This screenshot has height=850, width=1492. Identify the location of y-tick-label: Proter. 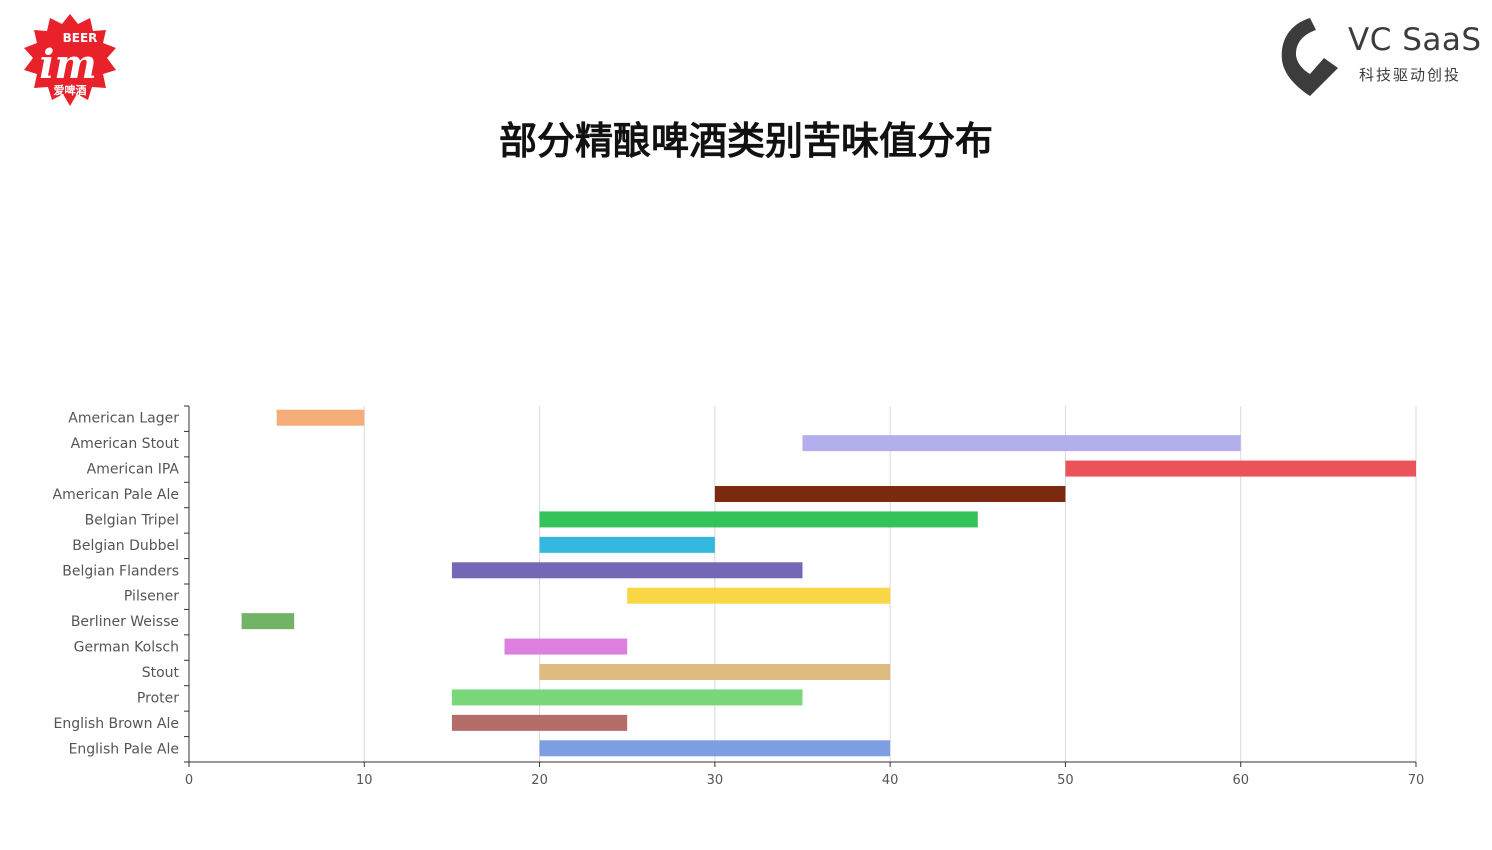
(158, 698).